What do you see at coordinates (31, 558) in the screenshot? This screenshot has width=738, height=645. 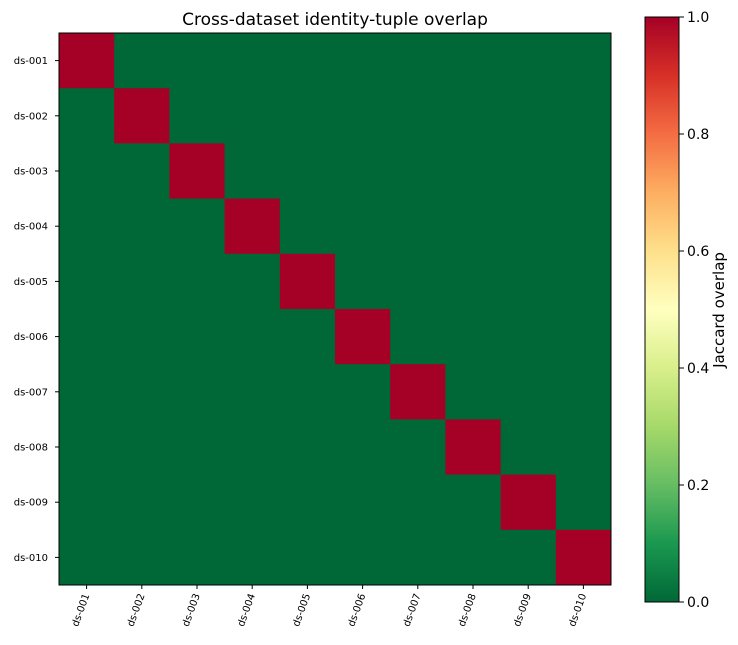 I see `row-tick-label: ds-010` at bounding box center [31, 558].